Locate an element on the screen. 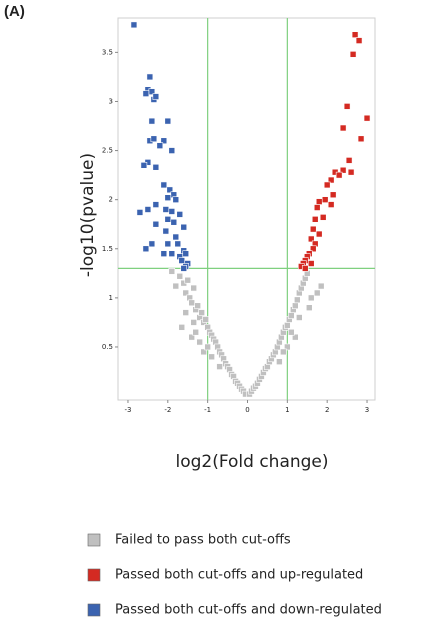 The height and width of the screenshot is (629, 446). x-tick-label: 2 is located at coordinates (327, 410).